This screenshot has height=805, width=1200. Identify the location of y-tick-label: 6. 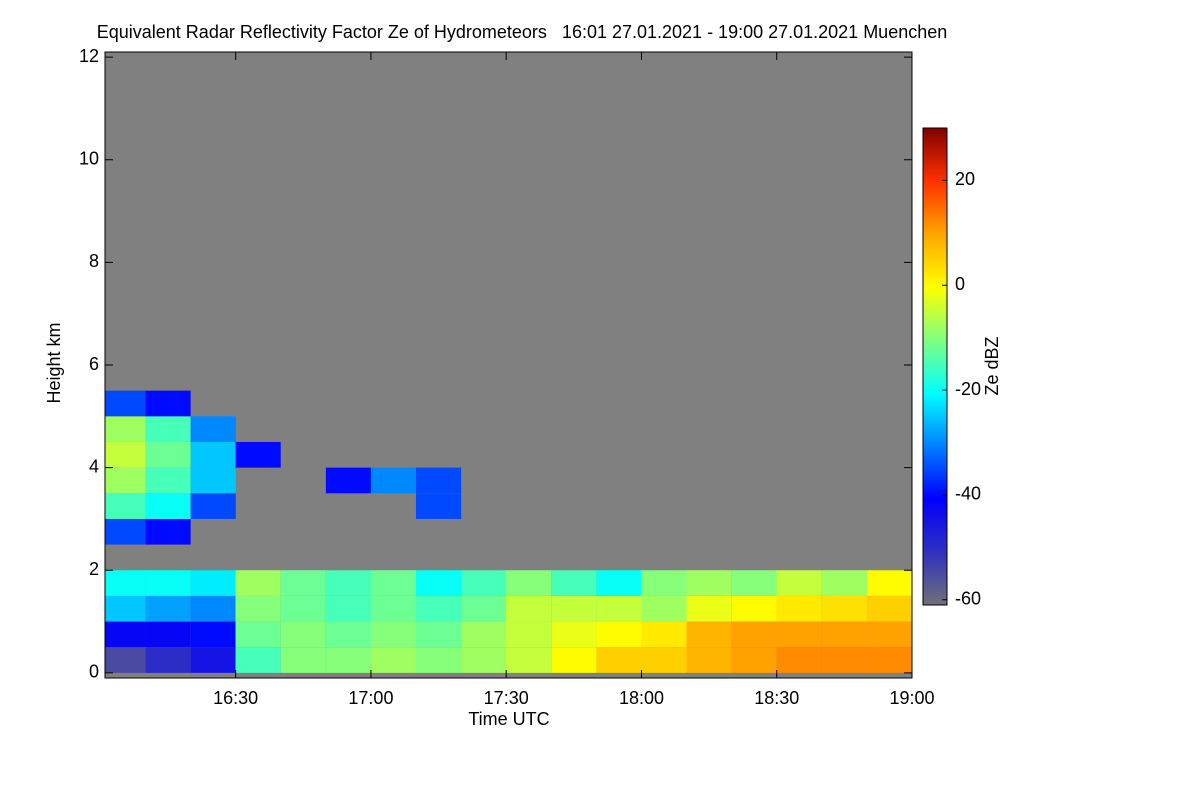
(94, 364).